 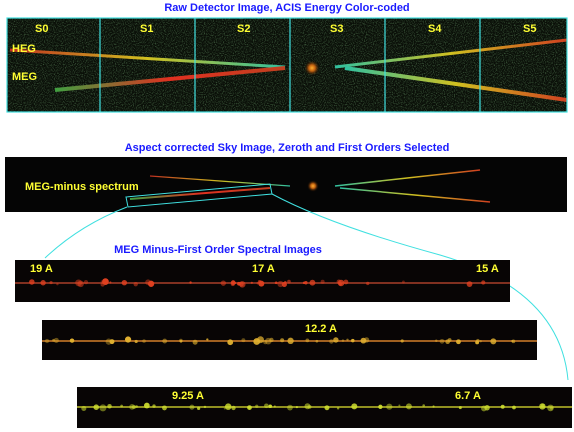 What do you see at coordinates (529, 29) in the screenshot?
I see `chip-label: S5` at bounding box center [529, 29].